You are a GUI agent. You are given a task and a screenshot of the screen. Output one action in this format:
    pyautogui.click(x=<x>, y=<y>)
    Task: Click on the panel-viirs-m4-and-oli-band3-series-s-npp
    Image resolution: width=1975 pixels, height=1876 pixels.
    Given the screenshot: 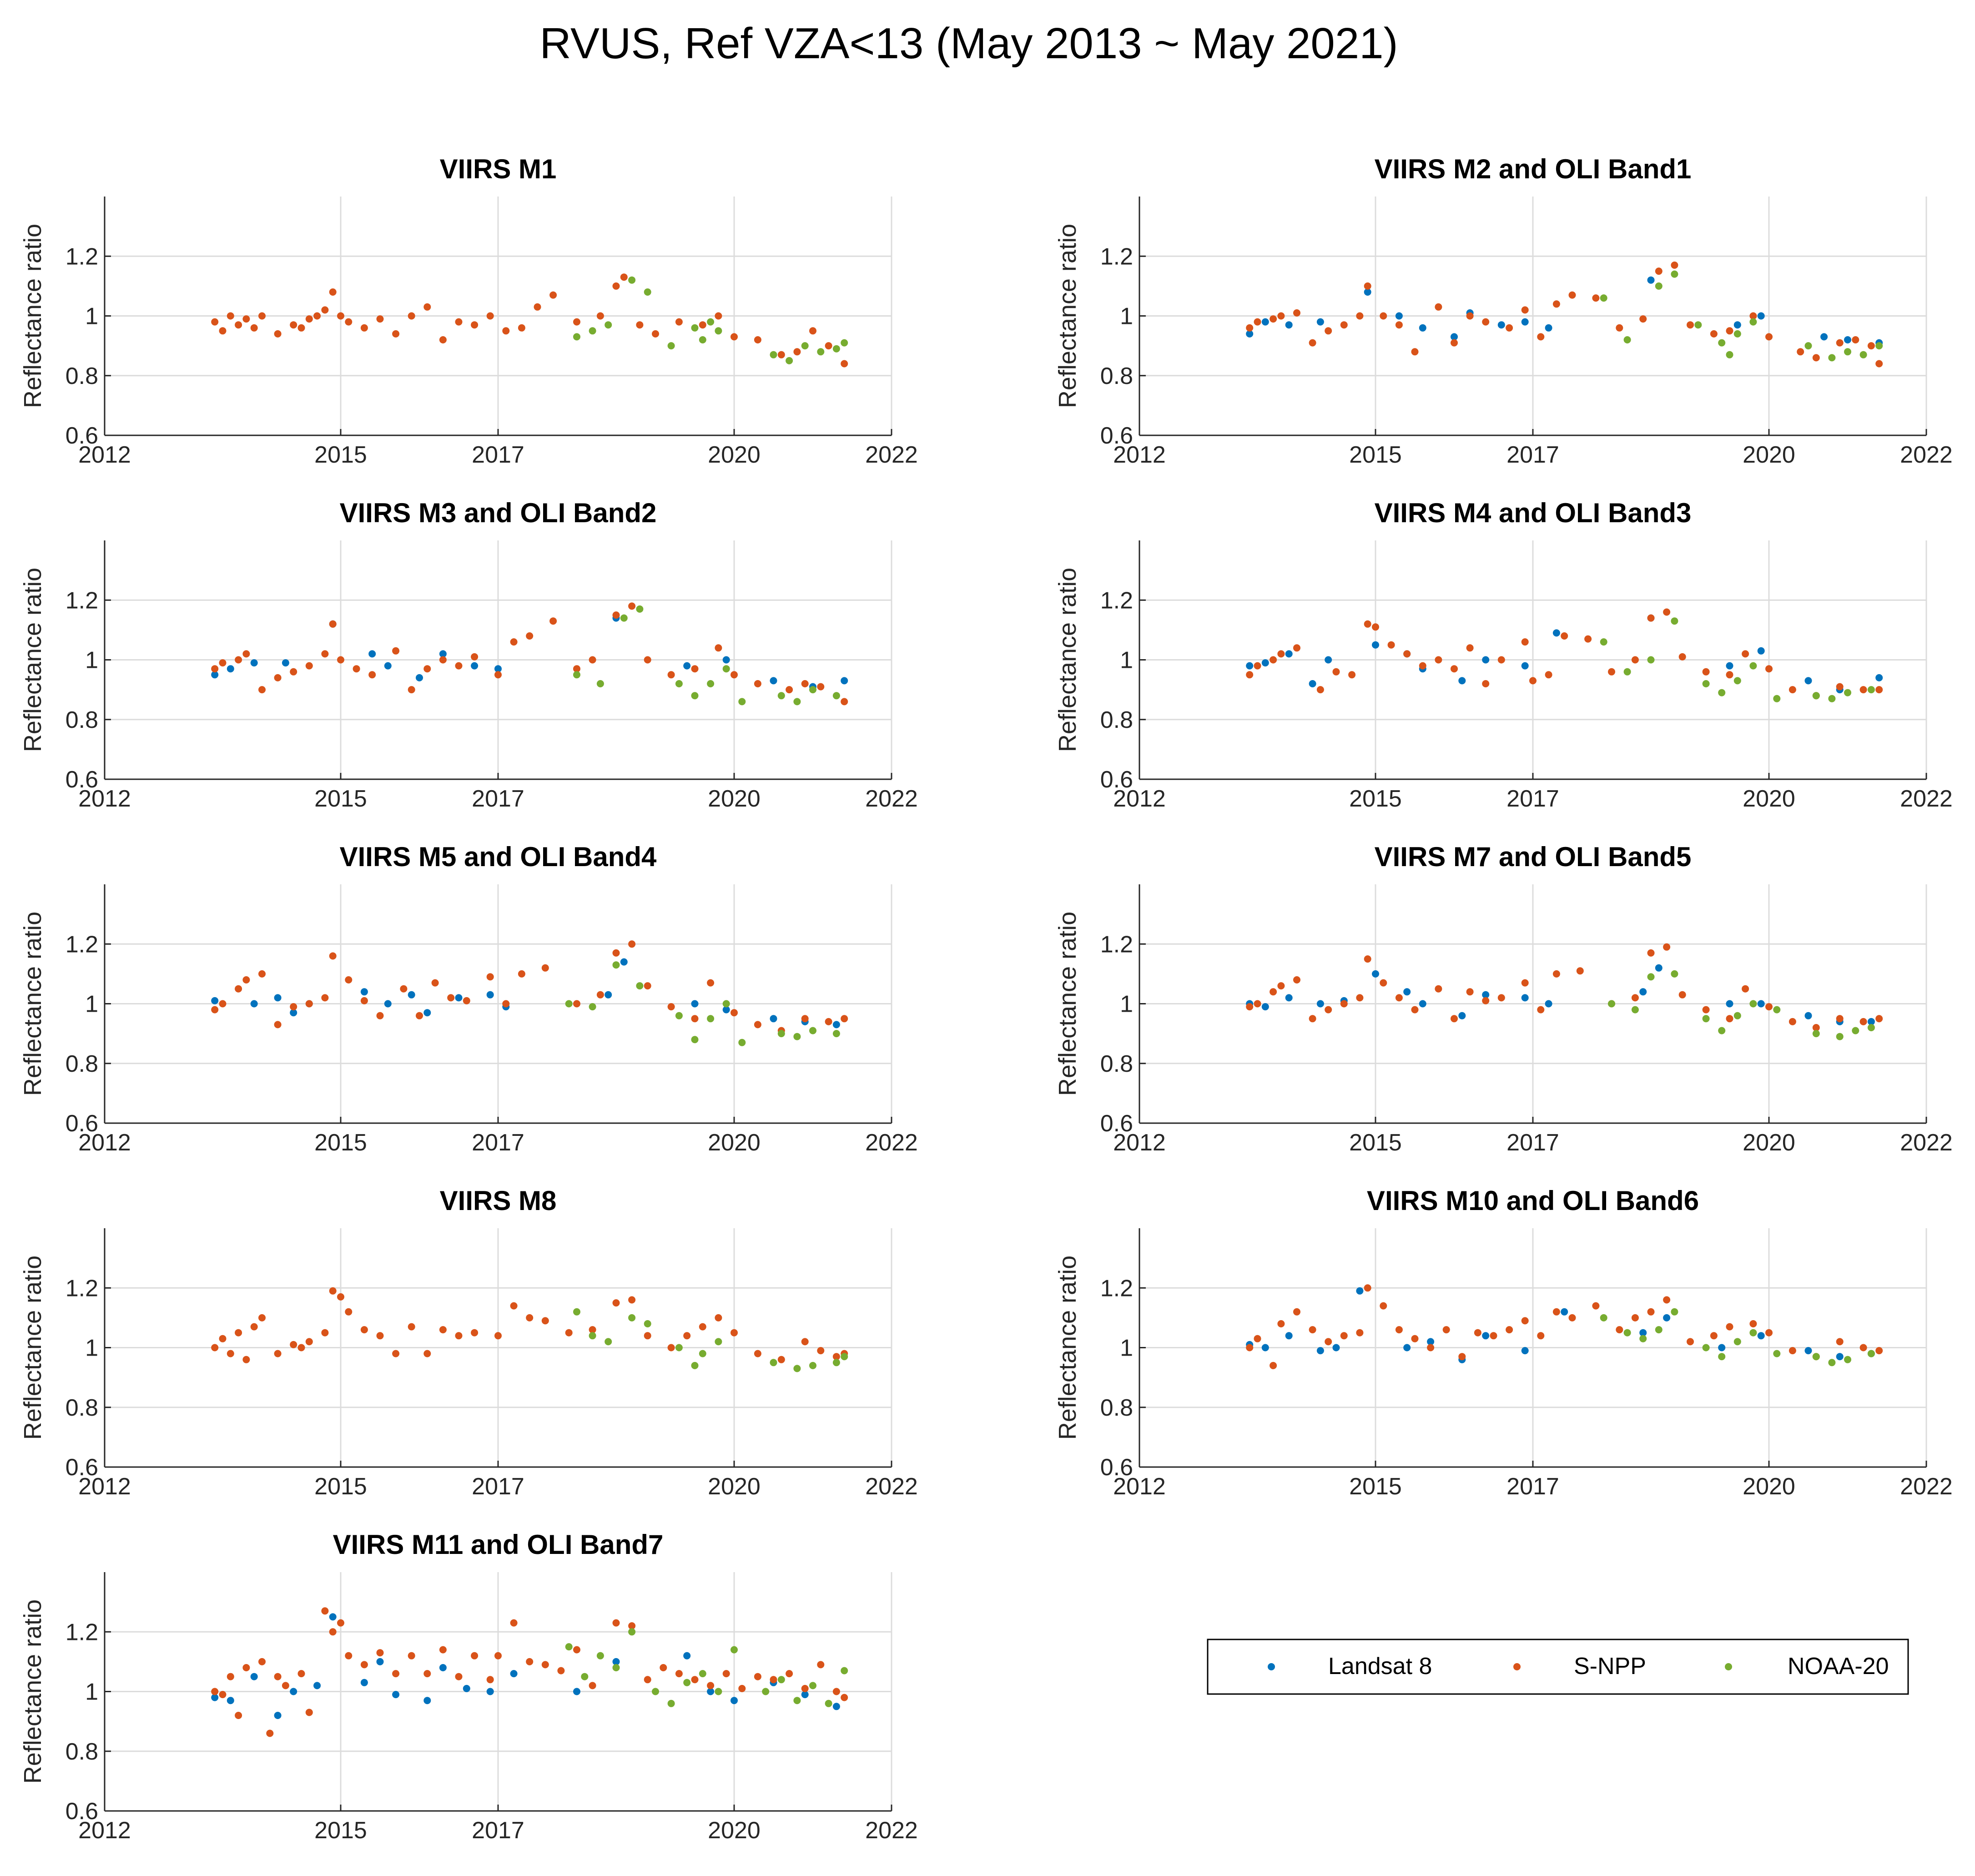 What is the action you would take?
    pyautogui.click(x=1565, y=654)
    